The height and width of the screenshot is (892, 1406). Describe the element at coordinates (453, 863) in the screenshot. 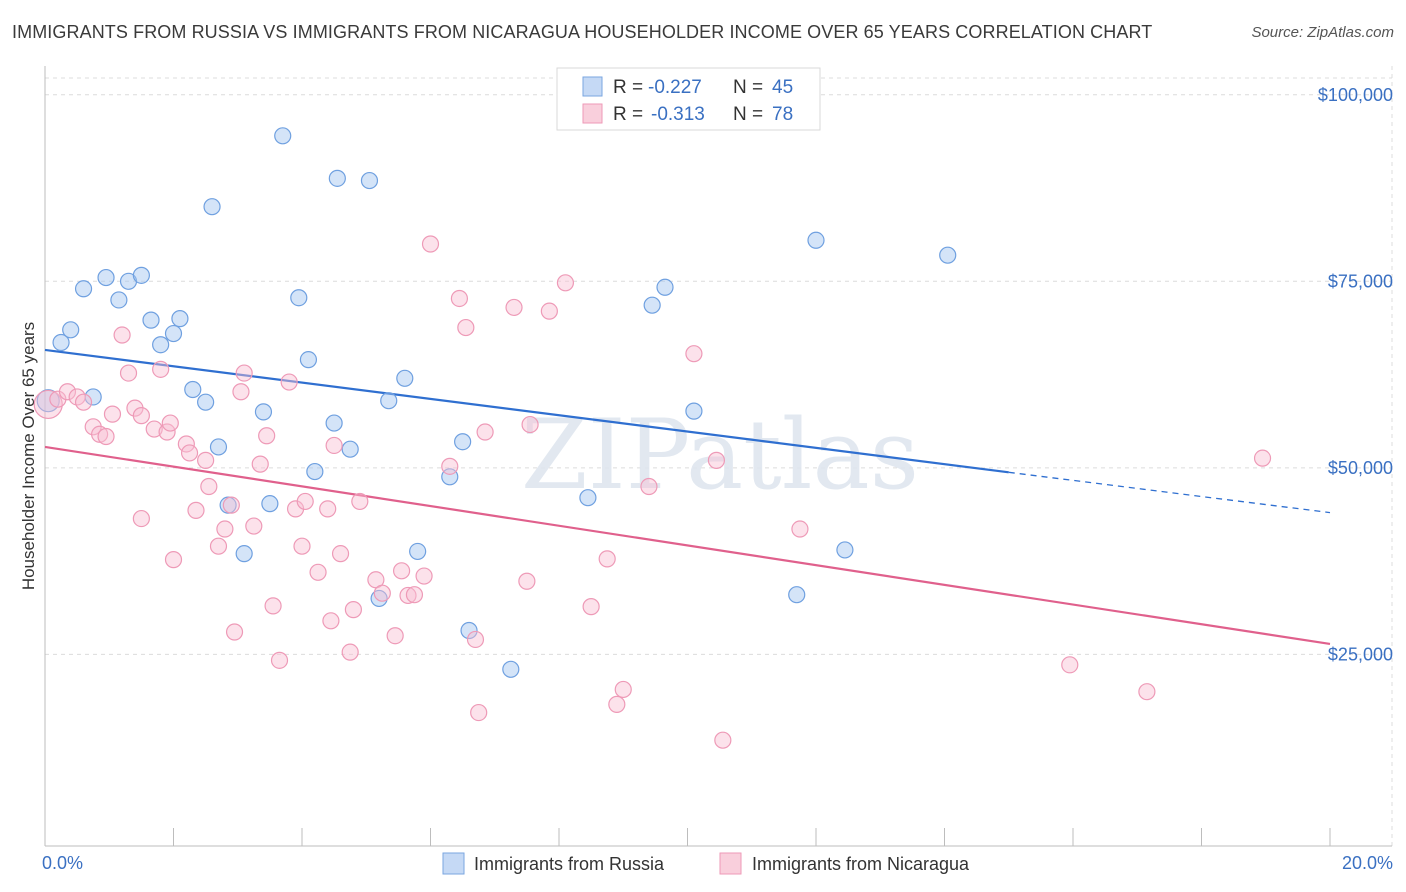

I see `bottom-legend-swatch-russia` at that location.